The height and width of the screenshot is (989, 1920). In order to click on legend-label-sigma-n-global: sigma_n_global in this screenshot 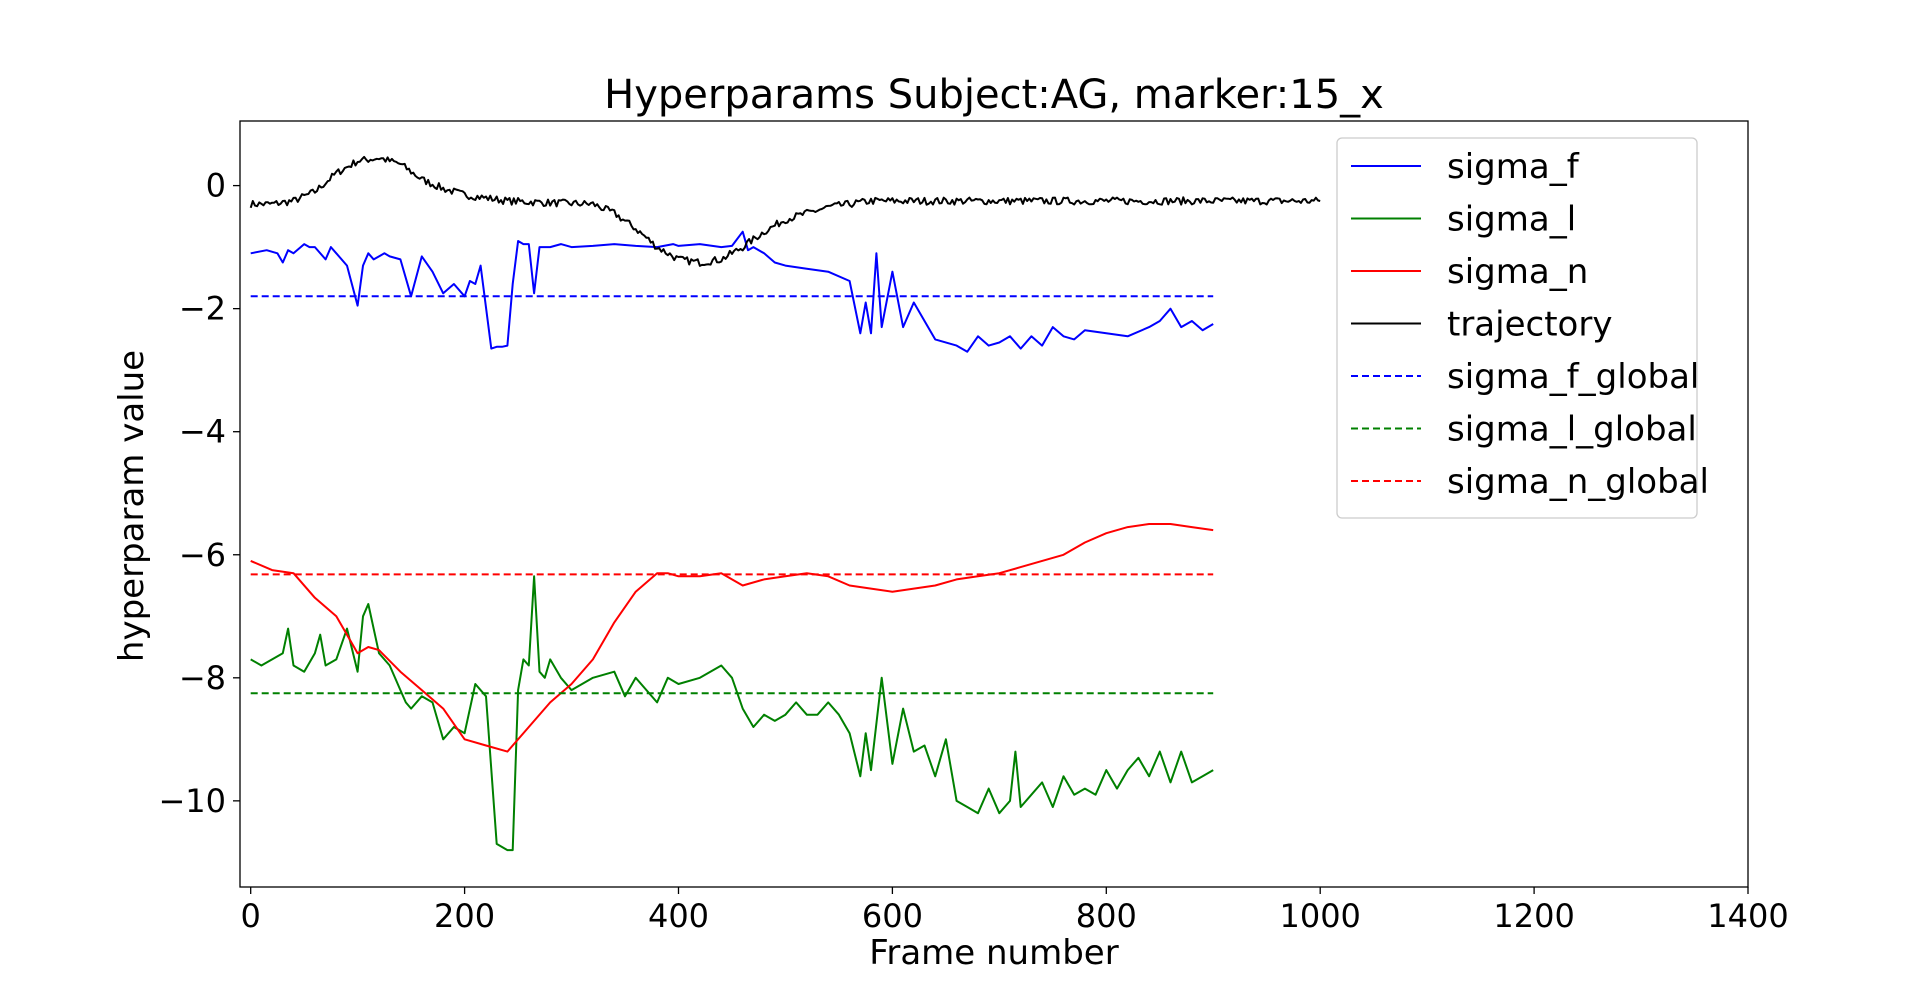, I will do `click(1578, 482)`.